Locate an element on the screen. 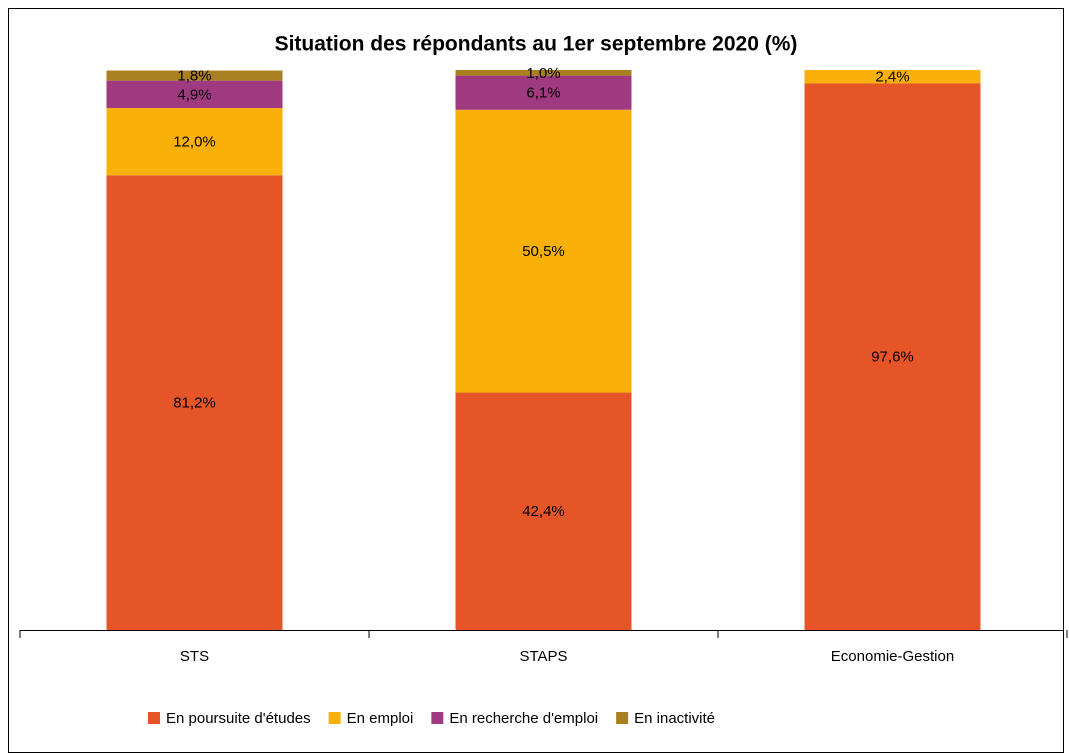  data-label: 50,5% is located at coordinates (543, 251).